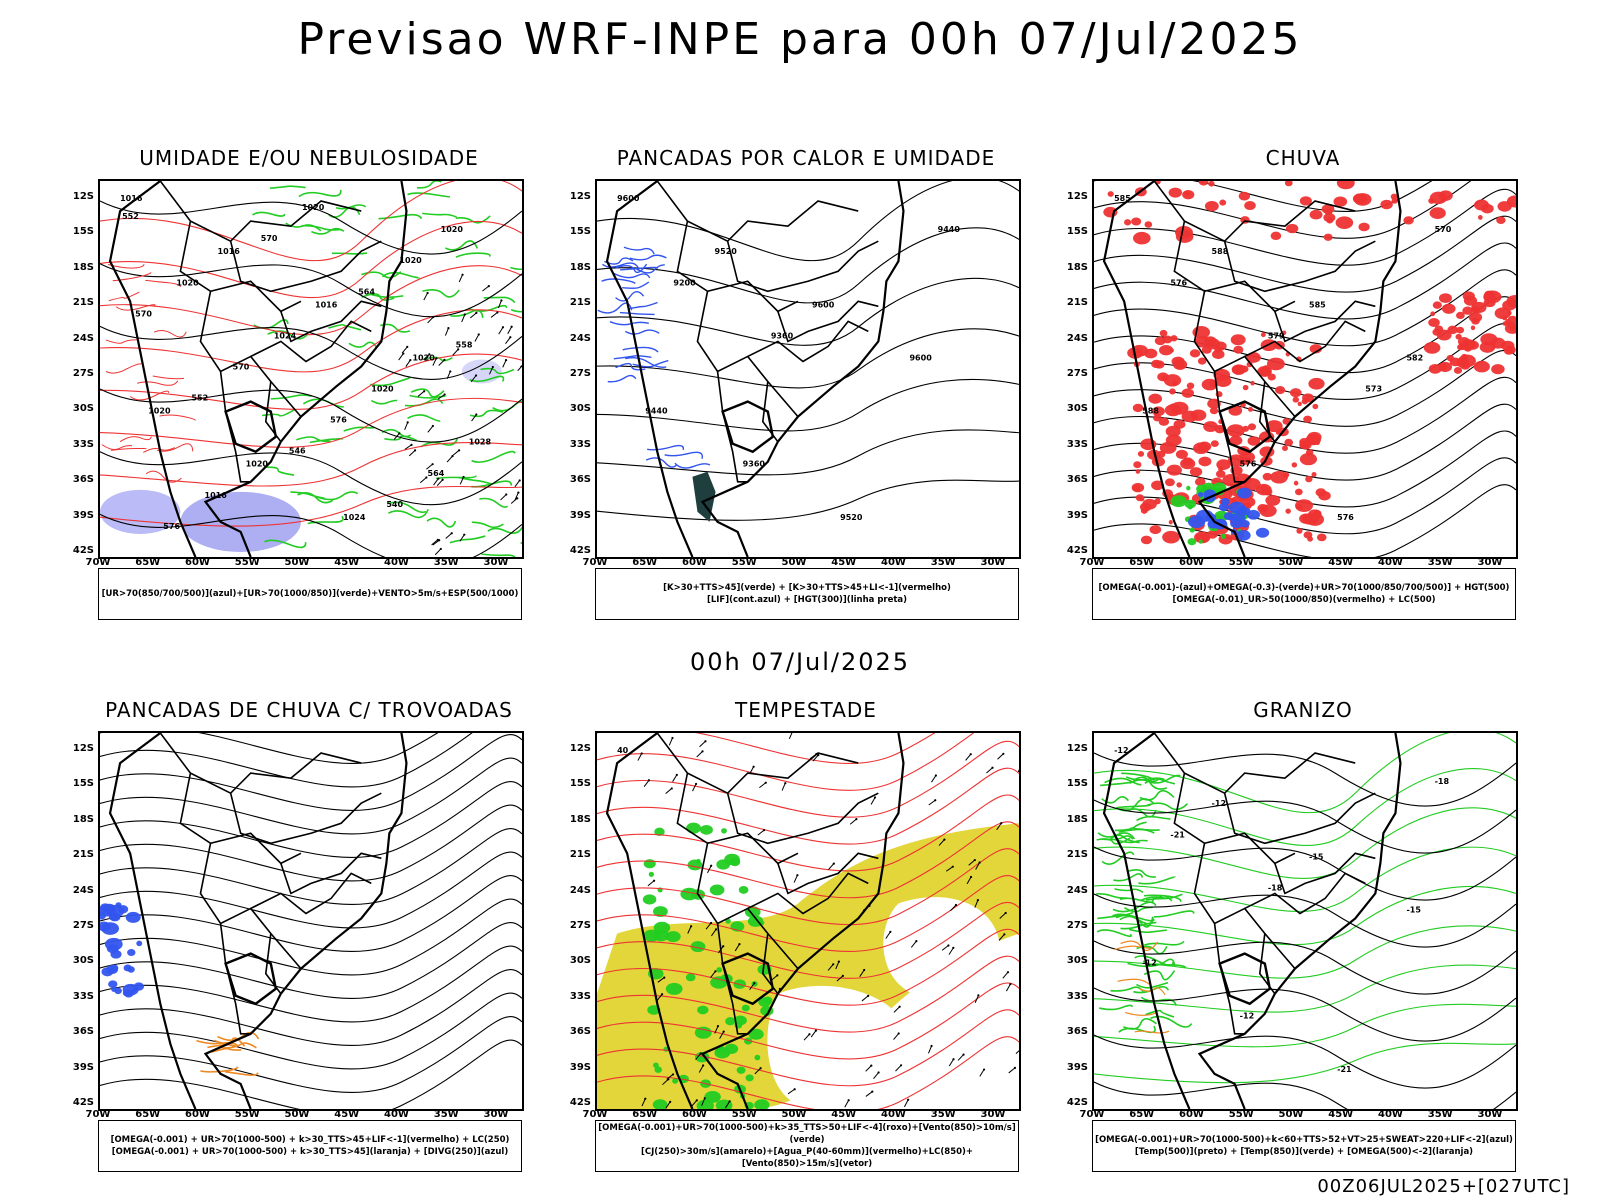 This screenshot has height=1200, width=1600. I want to click on trovoadas-lat-label: 12S, so click(83, 748).